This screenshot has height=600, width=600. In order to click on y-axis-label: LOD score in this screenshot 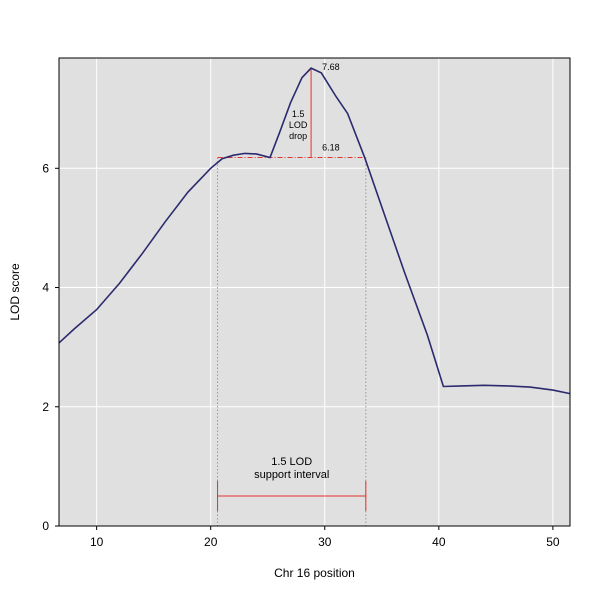, I will do `click(15, 292)`.